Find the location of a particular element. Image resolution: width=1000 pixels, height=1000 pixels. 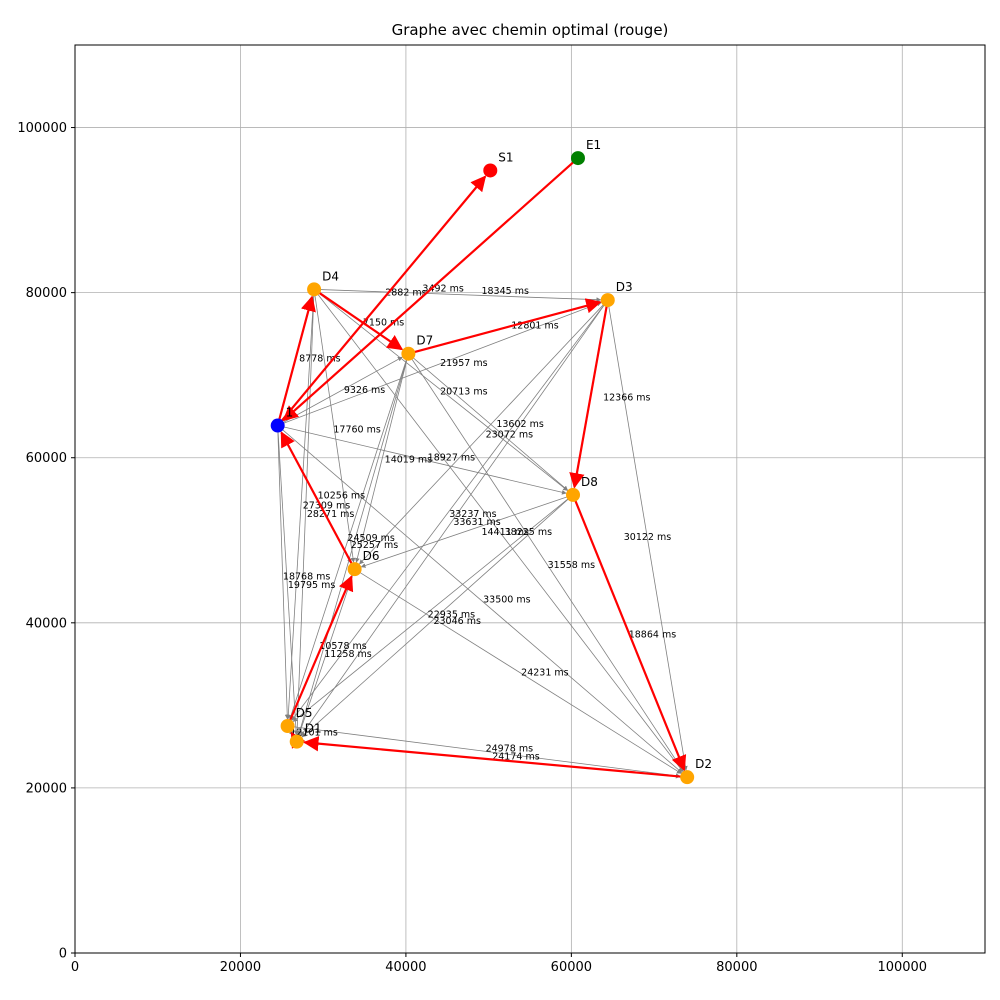

node-marker-h1 is located at coordinates (277, 425).